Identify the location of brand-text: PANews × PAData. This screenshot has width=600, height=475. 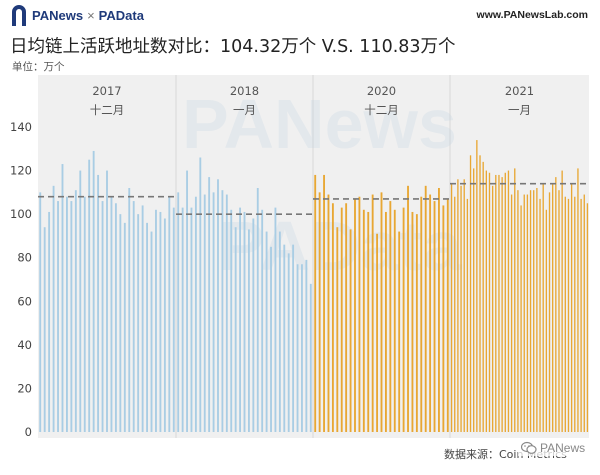
(88, 15).